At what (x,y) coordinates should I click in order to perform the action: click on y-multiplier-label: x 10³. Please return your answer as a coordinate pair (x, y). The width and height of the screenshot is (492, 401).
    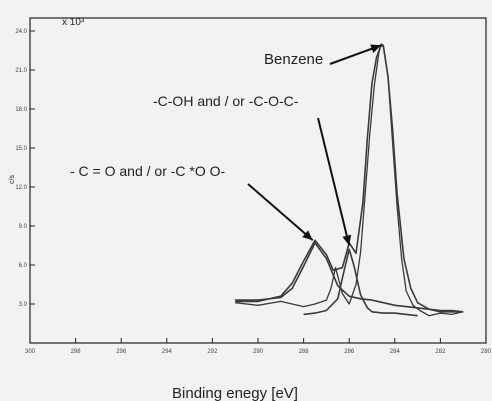
    Looking at the image, I should click on (73, 22).